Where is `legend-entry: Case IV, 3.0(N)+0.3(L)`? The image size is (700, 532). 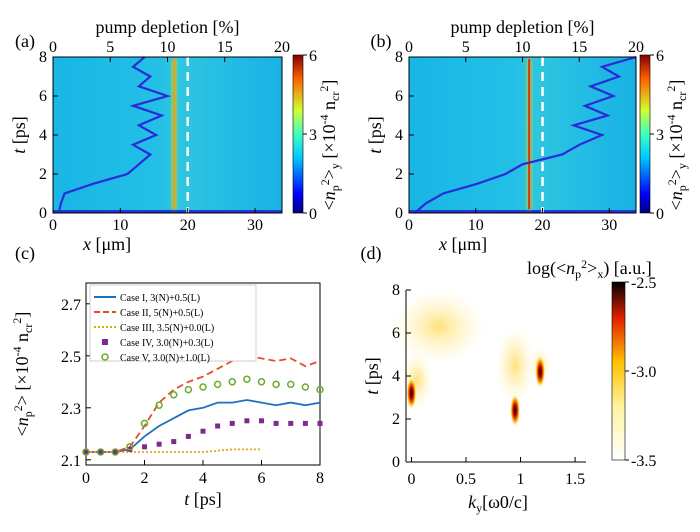
legend-entry: Case IV, 3.0(N)+0.3(L) is located at coordinates (167, 343).